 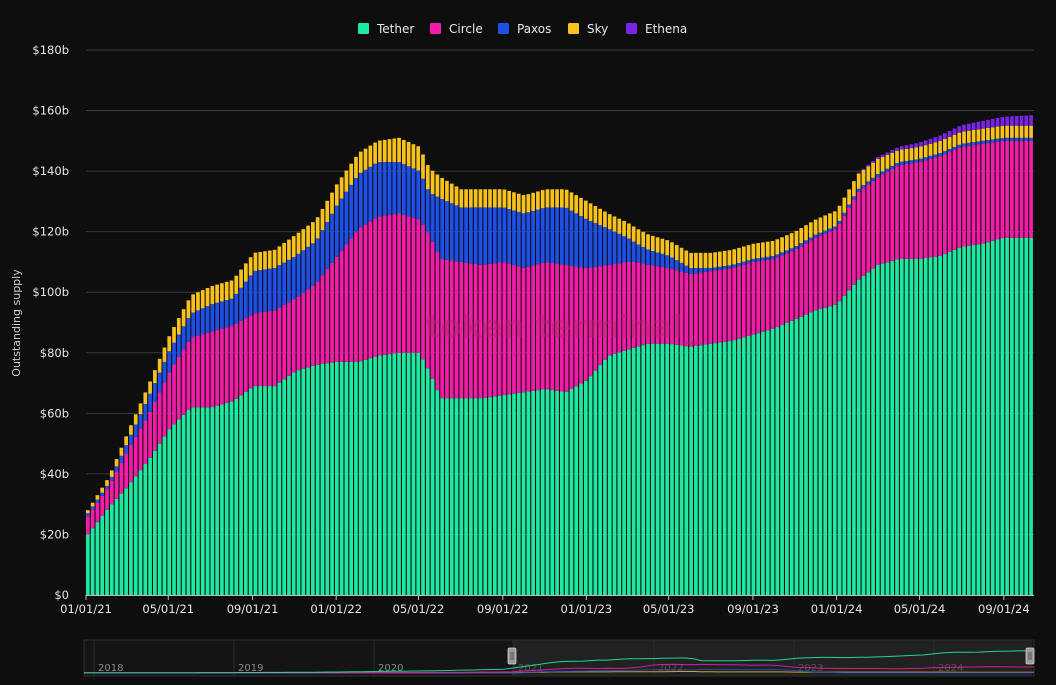 I want to click on range-navigator: 2018201920202021202220232024, so click(x=559, y=658).